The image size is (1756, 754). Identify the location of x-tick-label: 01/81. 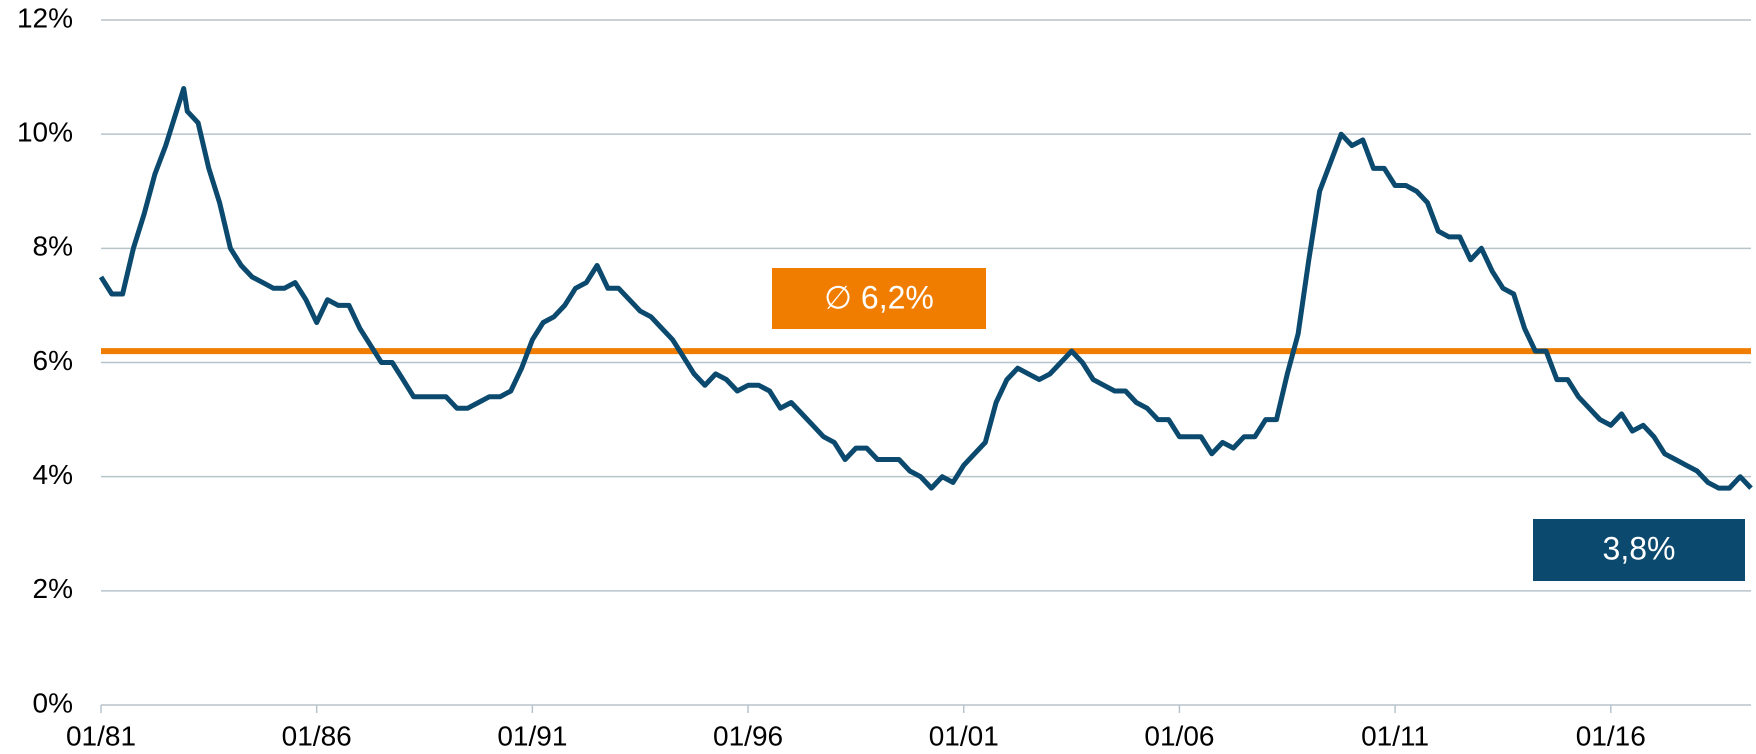
(101, 735).